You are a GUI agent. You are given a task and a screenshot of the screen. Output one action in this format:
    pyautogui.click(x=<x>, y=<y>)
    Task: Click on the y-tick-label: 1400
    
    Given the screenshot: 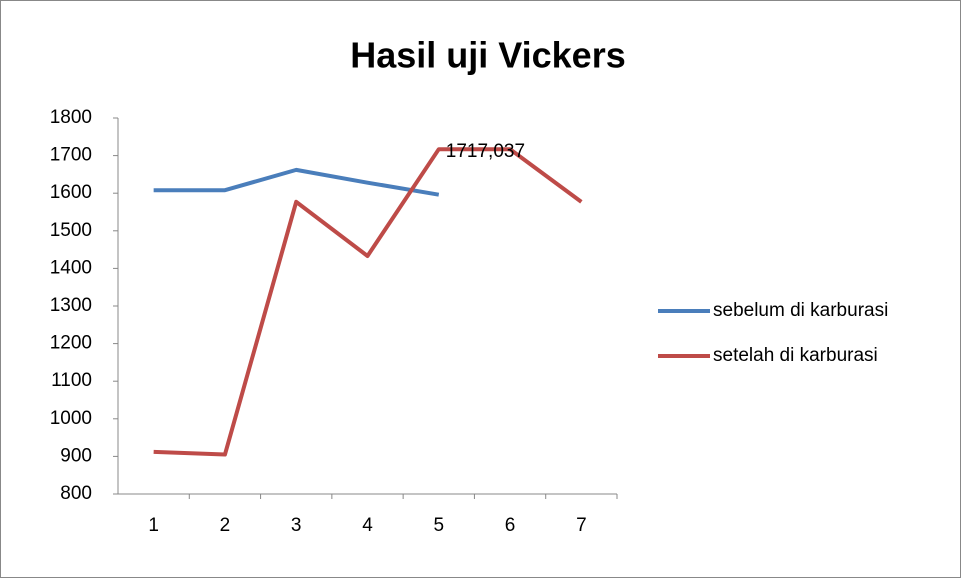 What is the action you would take?
    pyautogui.click(x=71, y=267)
    